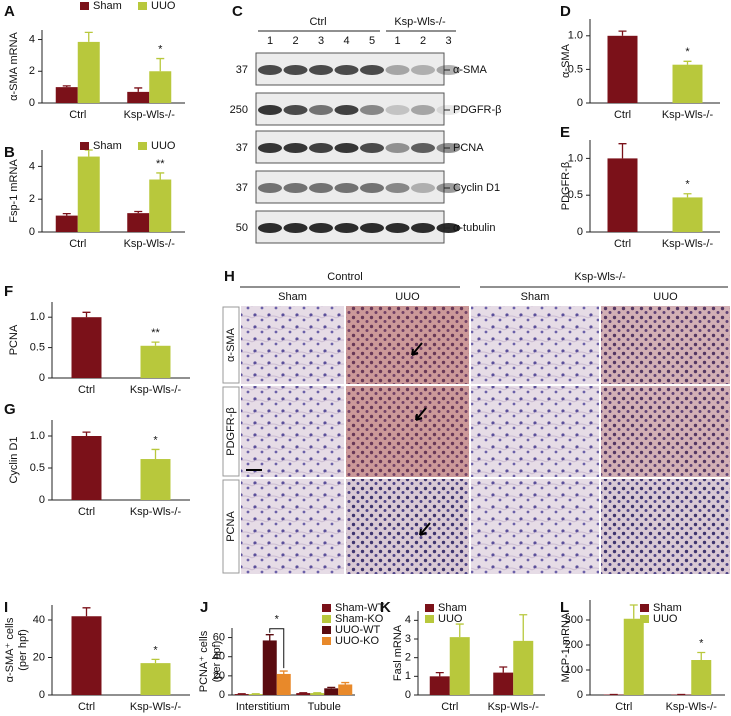  What do you see at coordinates (242, 188) in the screenshot?
I see `mw-marker: 37` at bounding box center [242, 188].